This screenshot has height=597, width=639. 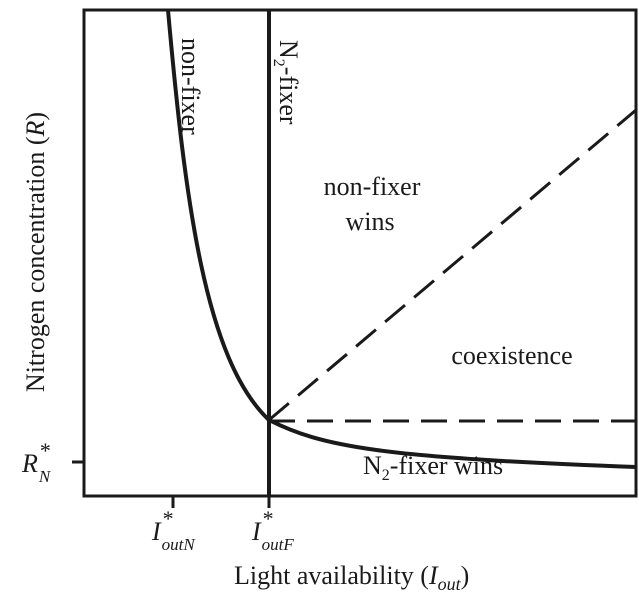 I want to click on y-tick-label-RN: R* N, so click(x=36, y=462).